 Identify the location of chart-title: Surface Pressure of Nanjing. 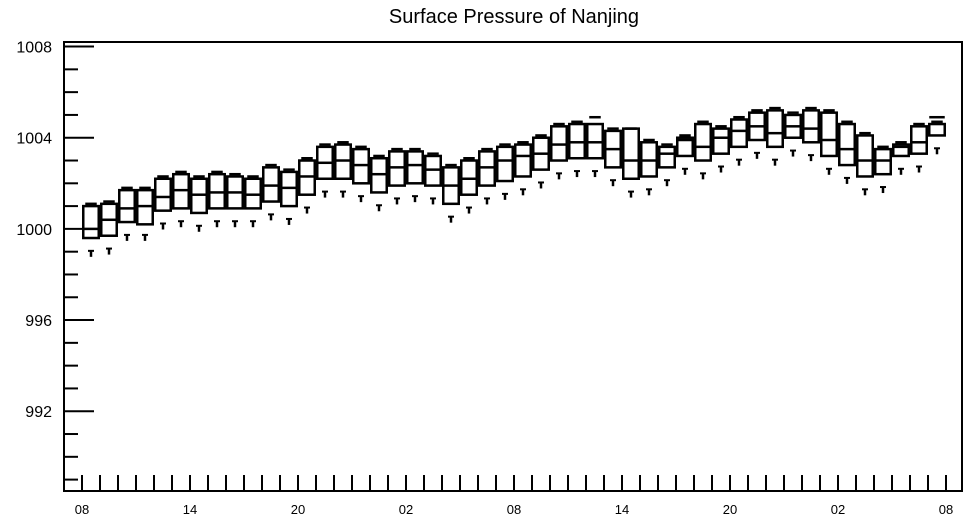
(514, 17).